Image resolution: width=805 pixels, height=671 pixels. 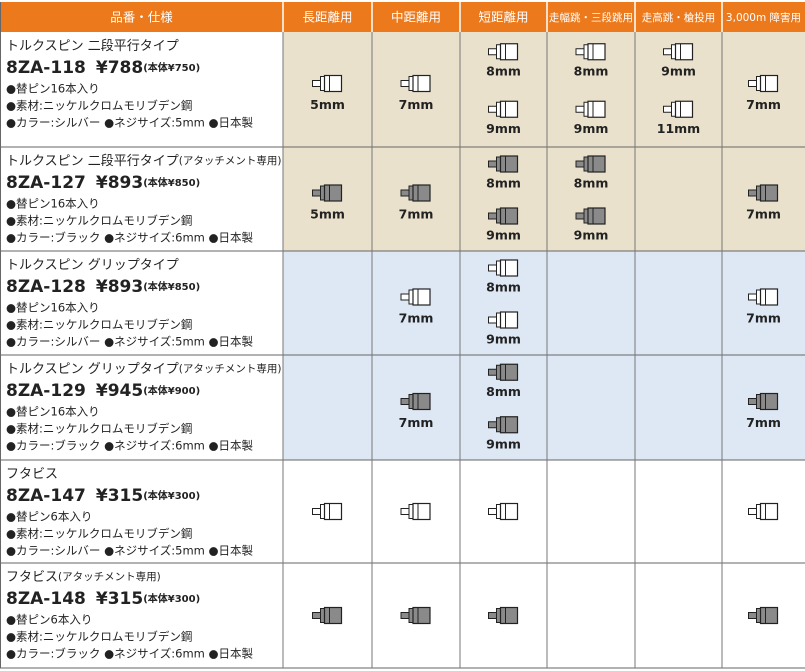 I want to click on product-name: トルクスピン グリップタイプ, so click(x=92, y=265).